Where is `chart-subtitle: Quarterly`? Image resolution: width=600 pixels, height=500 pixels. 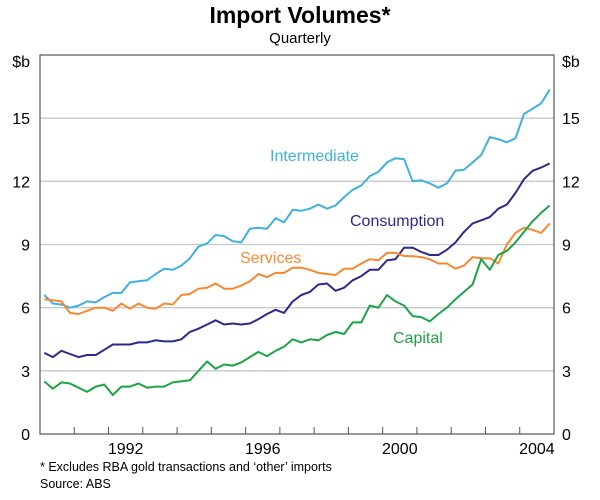 chart-subtitle: Quarterly is located at coordinates (300, 38).